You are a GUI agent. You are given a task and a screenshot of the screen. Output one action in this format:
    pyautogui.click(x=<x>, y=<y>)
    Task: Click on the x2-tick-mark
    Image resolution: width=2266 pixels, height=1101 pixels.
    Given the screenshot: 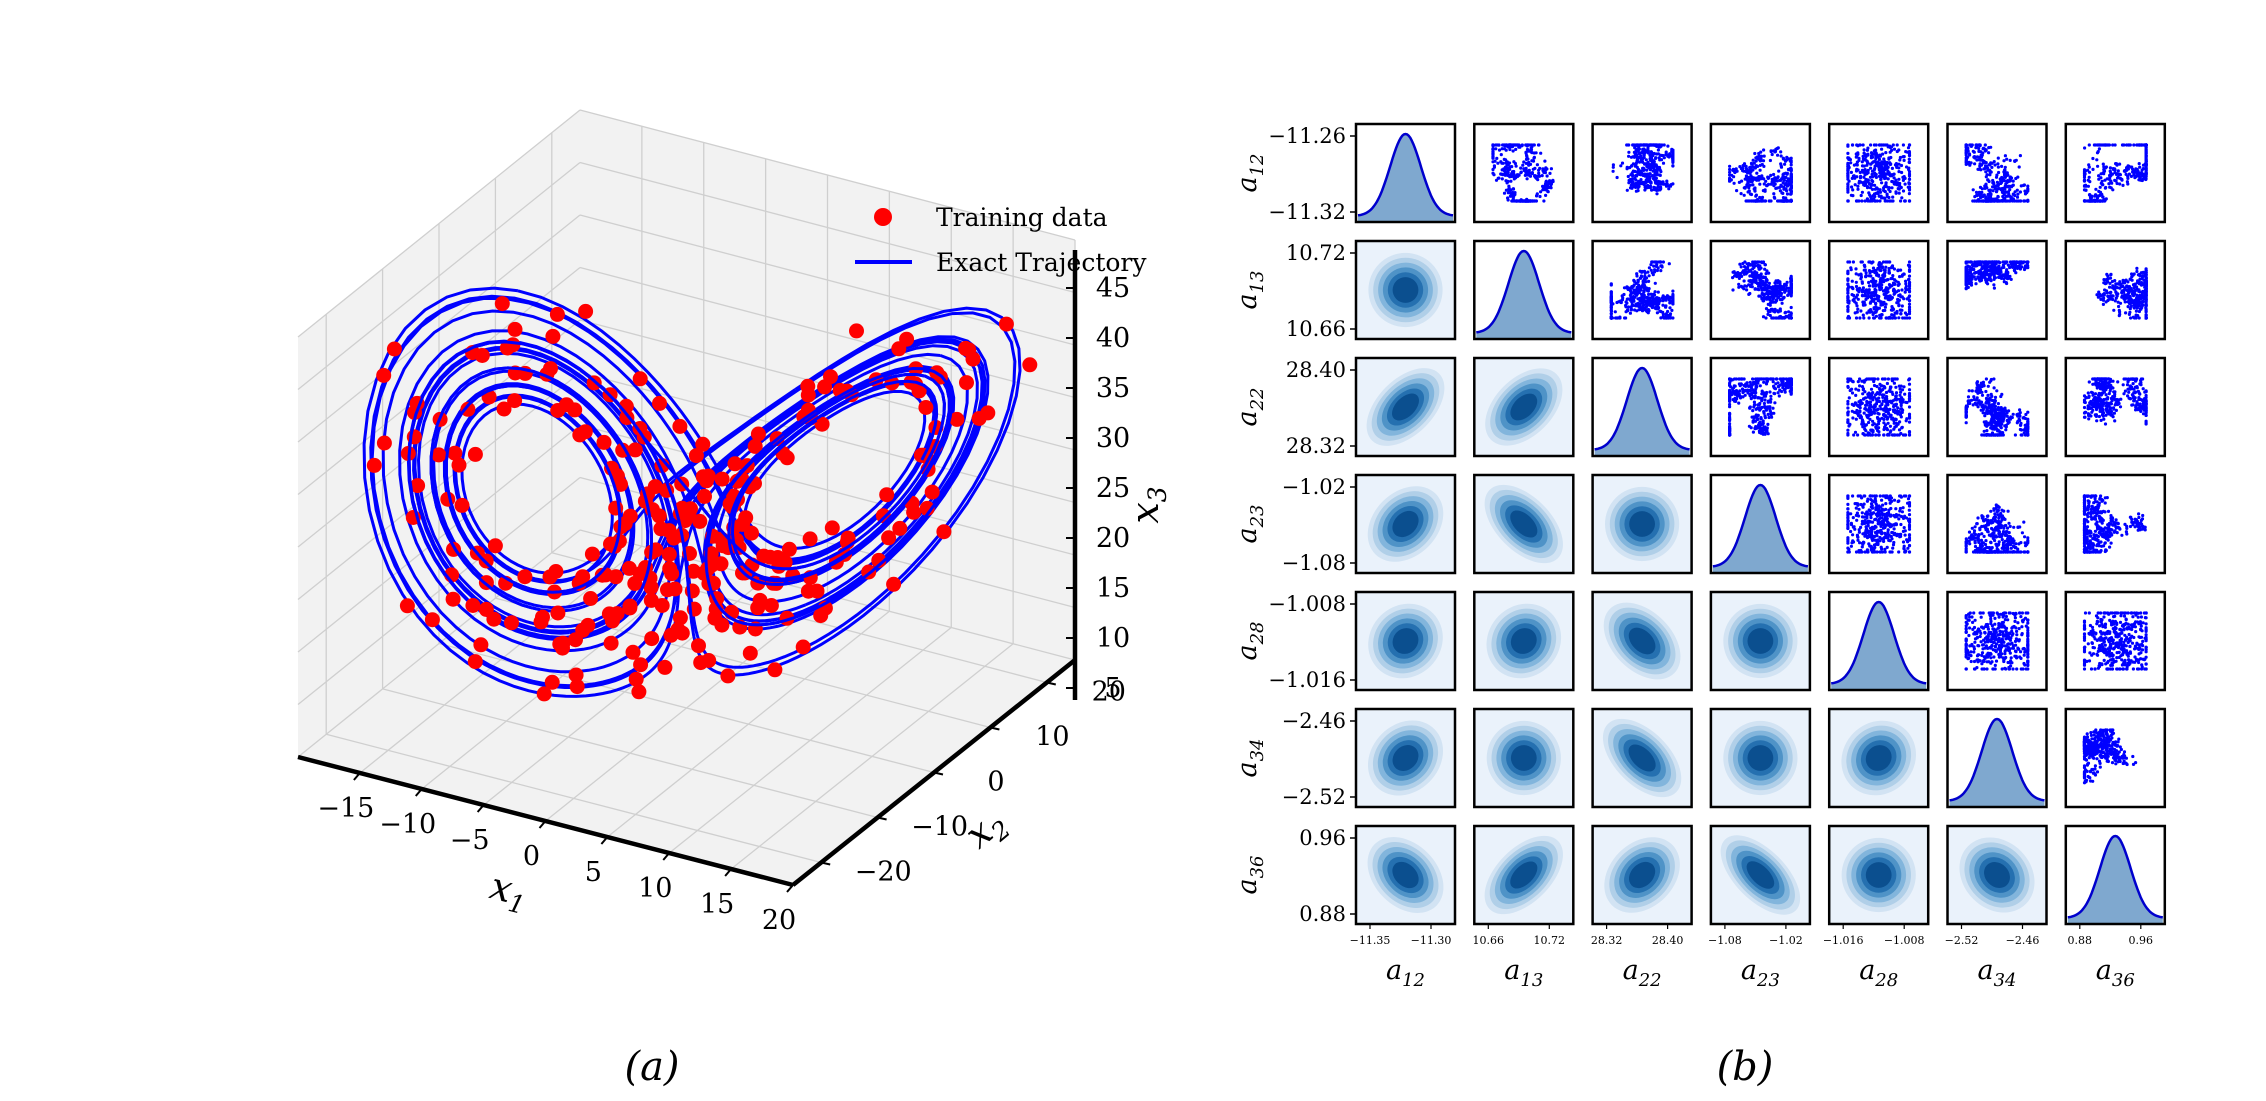 What is the action you would take?
    pyautogui.click(x=995, y=728)
    